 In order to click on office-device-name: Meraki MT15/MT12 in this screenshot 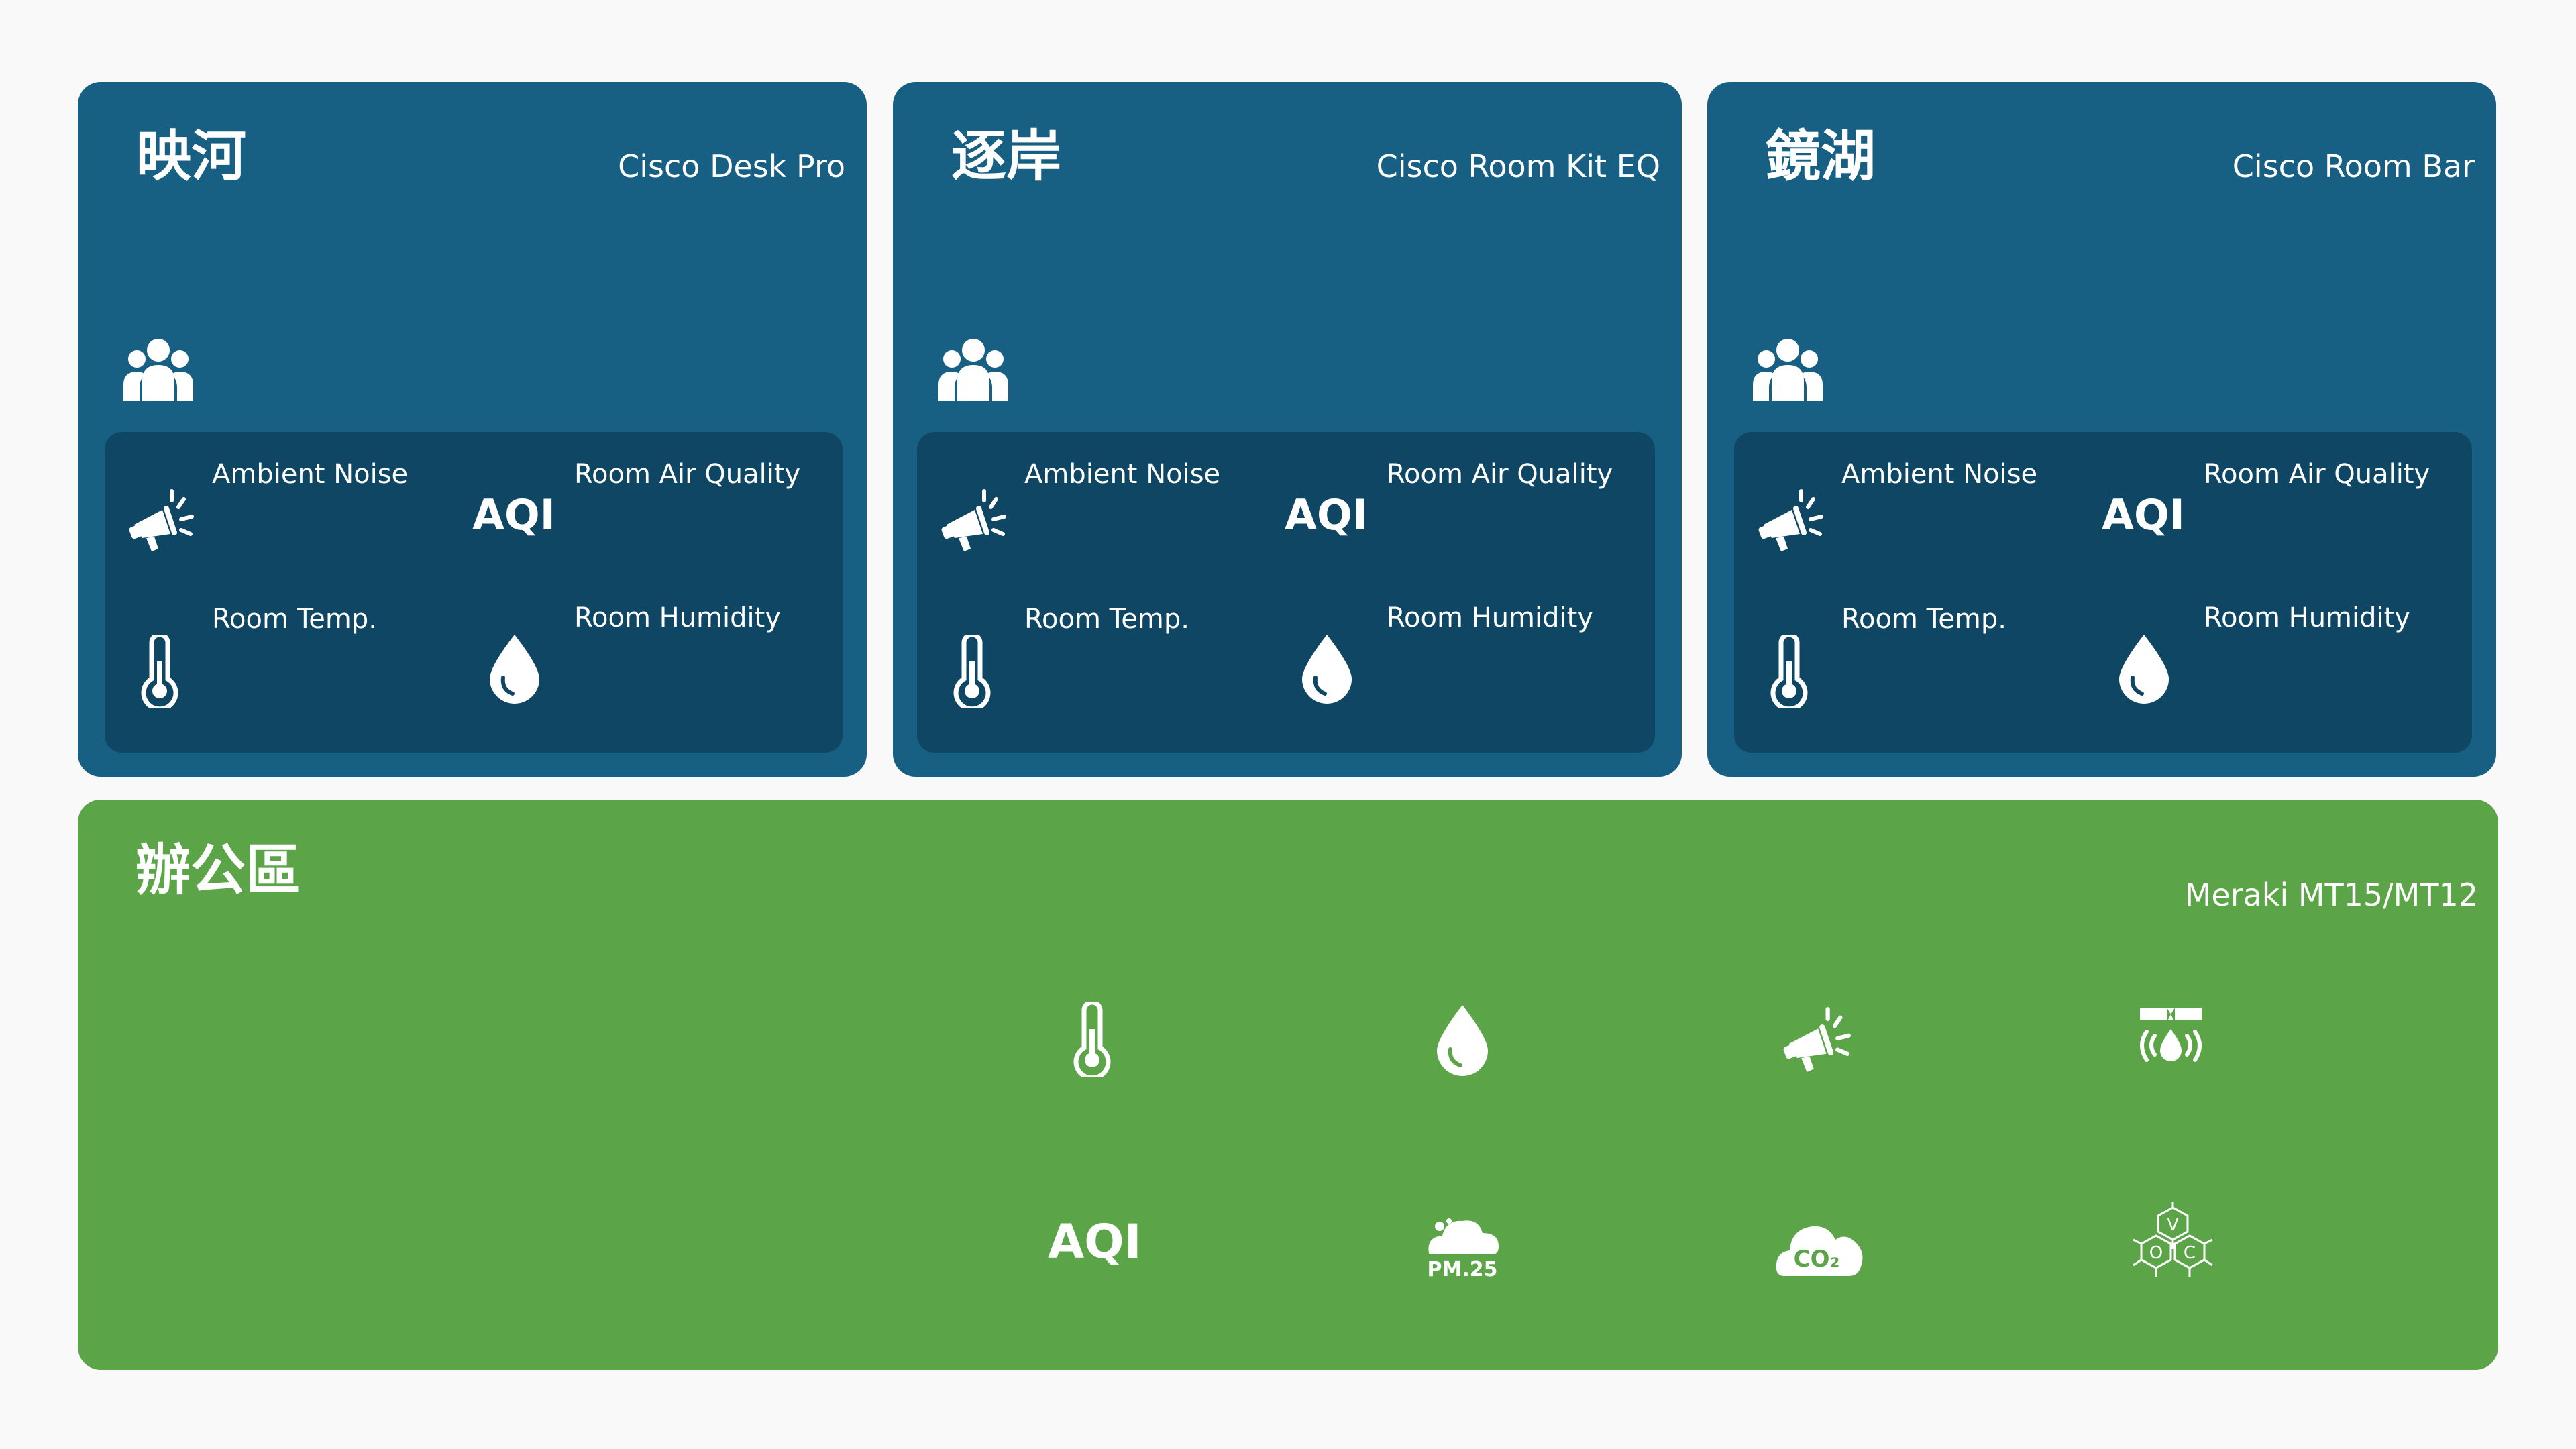, I will do `click(2331, 895)`.